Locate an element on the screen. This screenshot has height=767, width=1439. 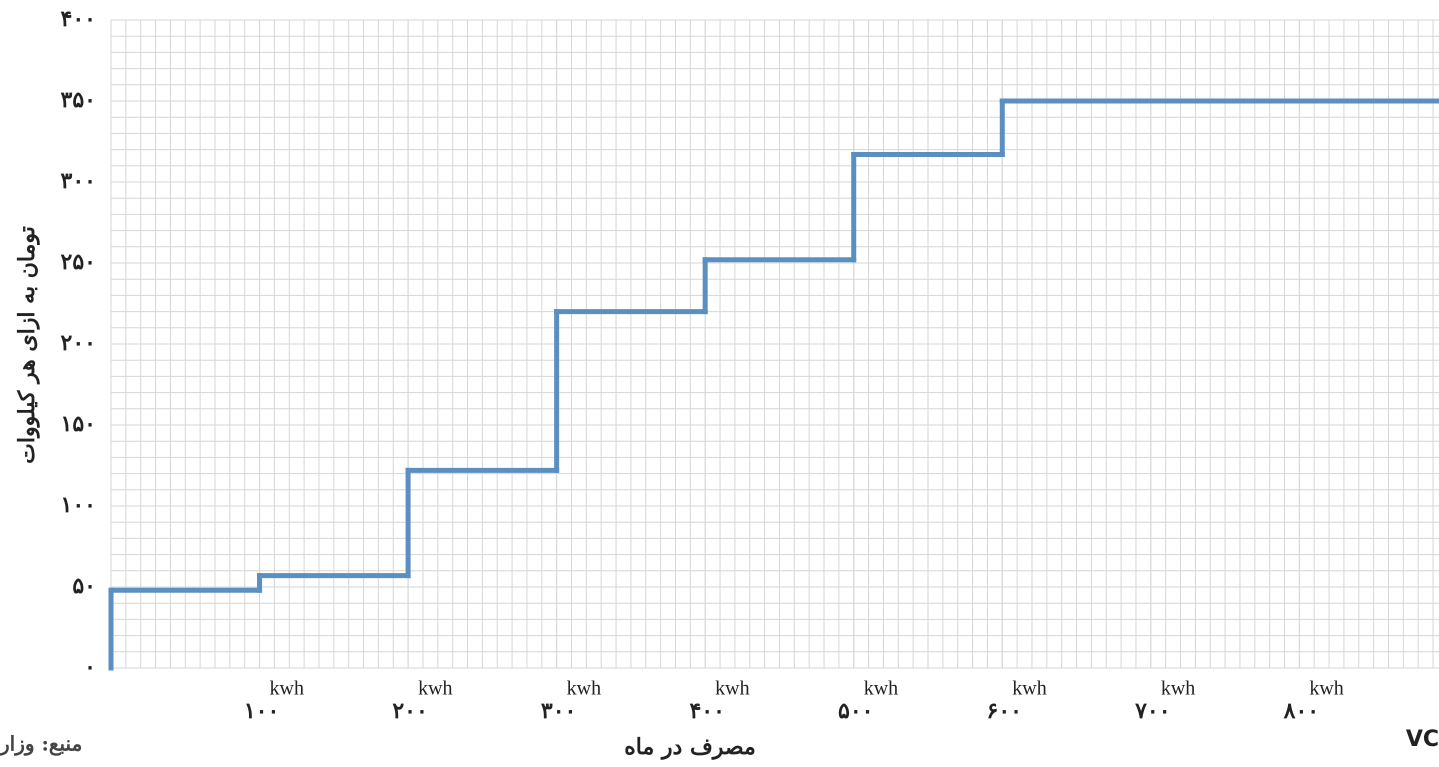
y-tick-label: ۲۵۰ is located at coordinates (78, 262).